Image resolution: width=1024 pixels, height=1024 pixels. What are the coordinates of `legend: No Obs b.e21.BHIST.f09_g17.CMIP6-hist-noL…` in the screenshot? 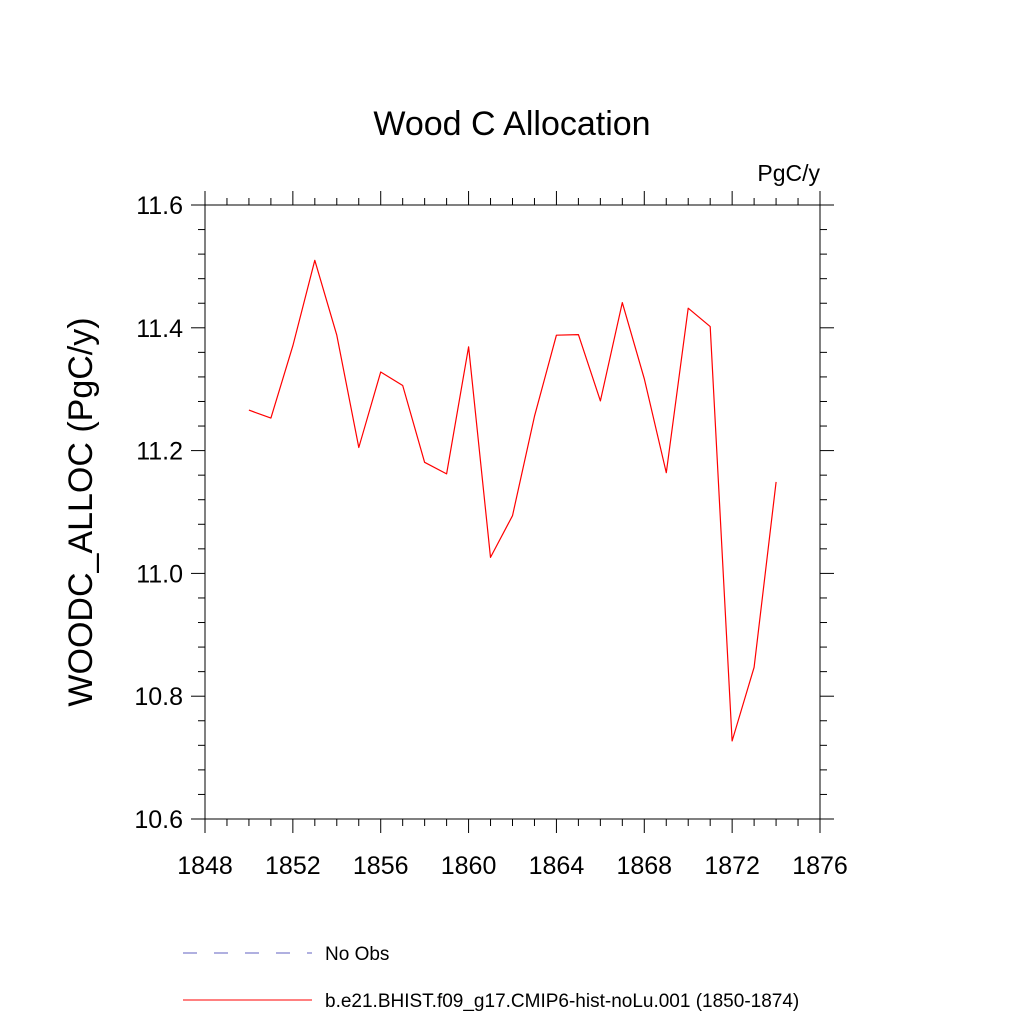 It's located at (491, 978).